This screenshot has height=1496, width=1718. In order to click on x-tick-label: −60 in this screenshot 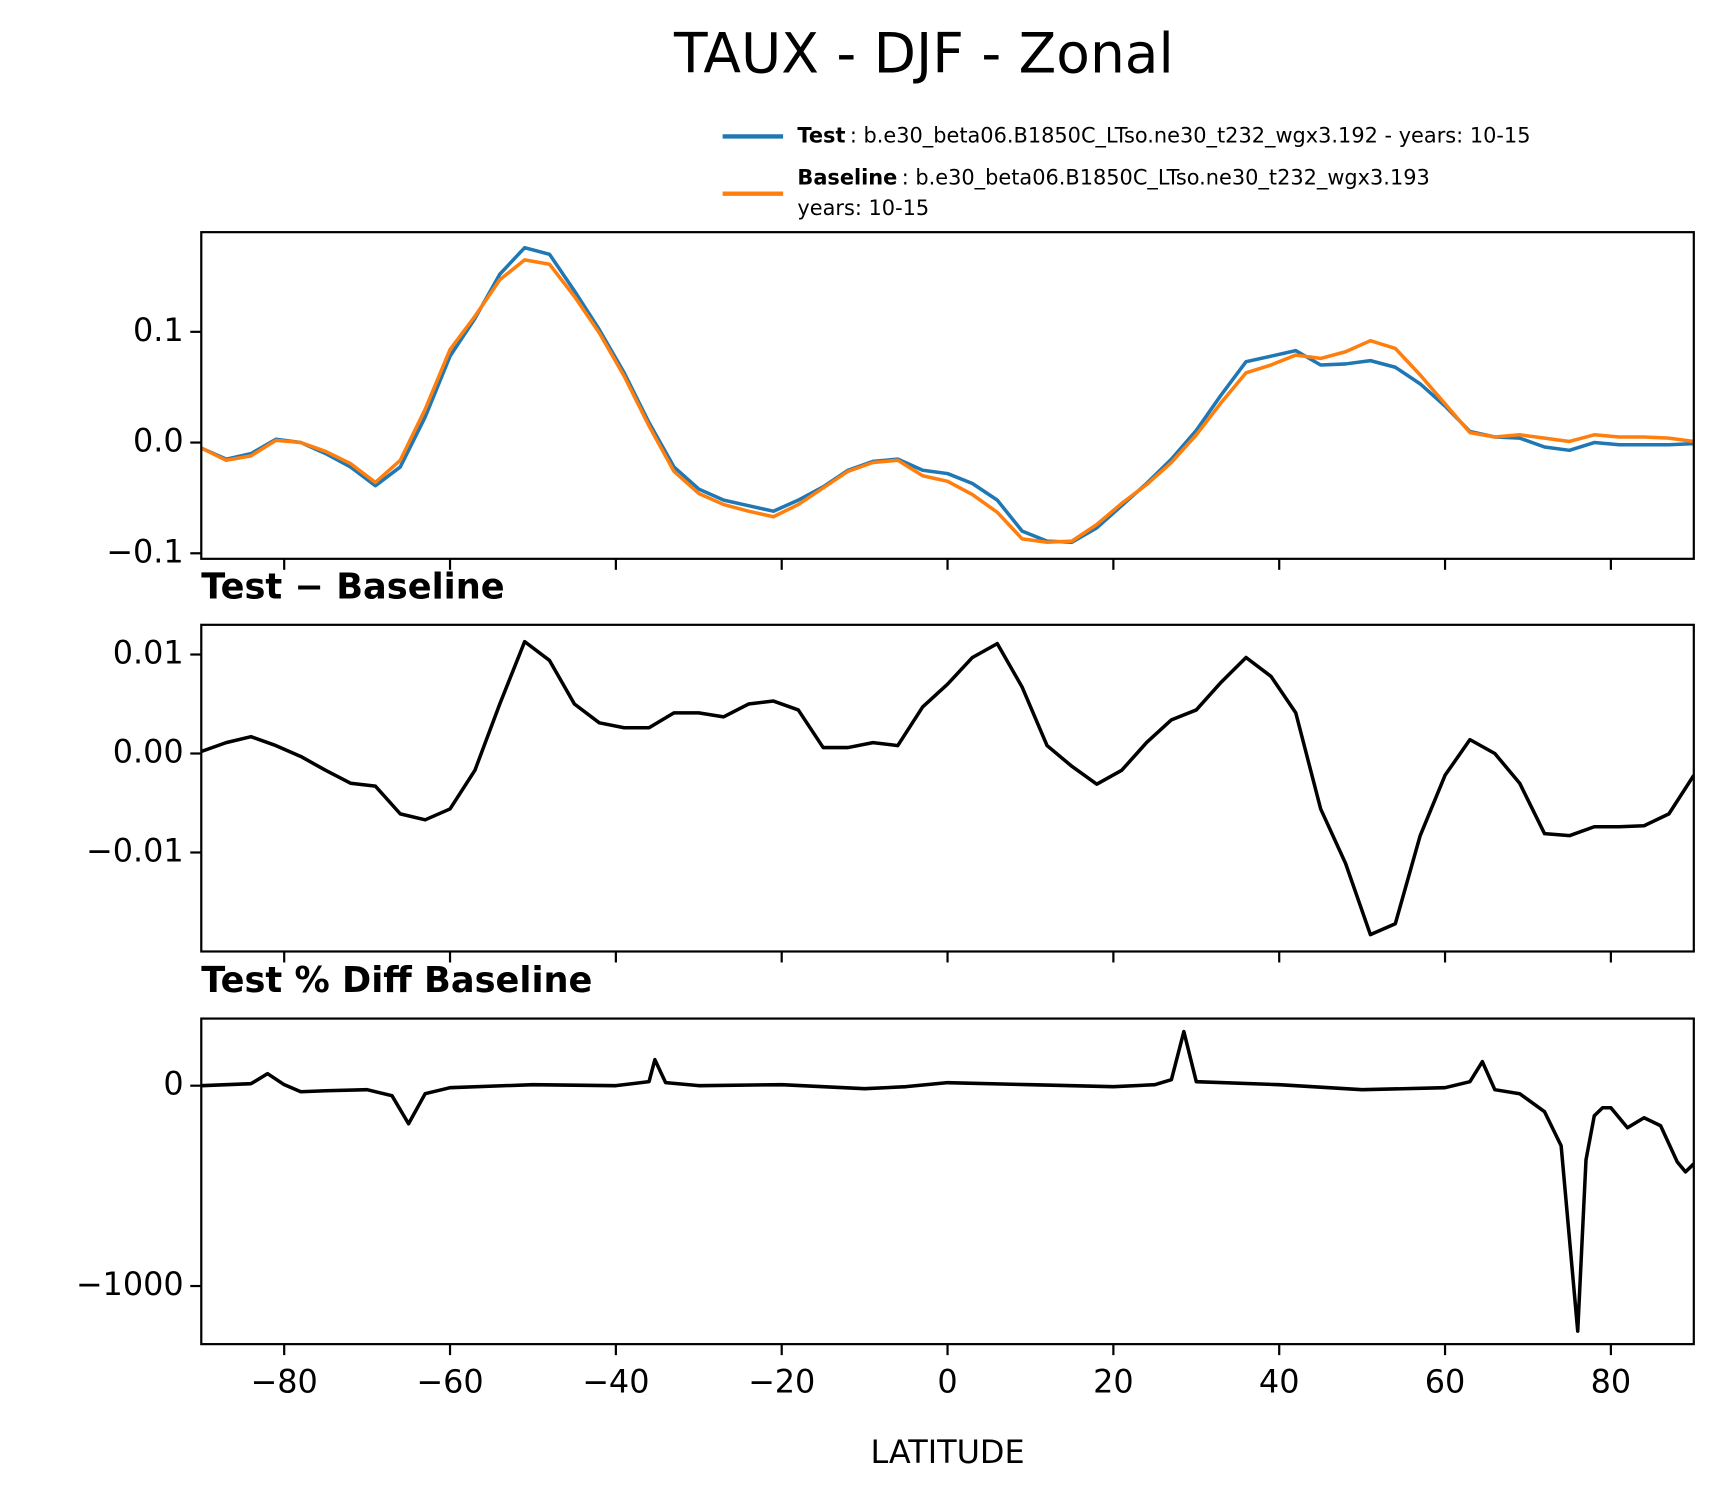, I will do `click(449, 1382)`.